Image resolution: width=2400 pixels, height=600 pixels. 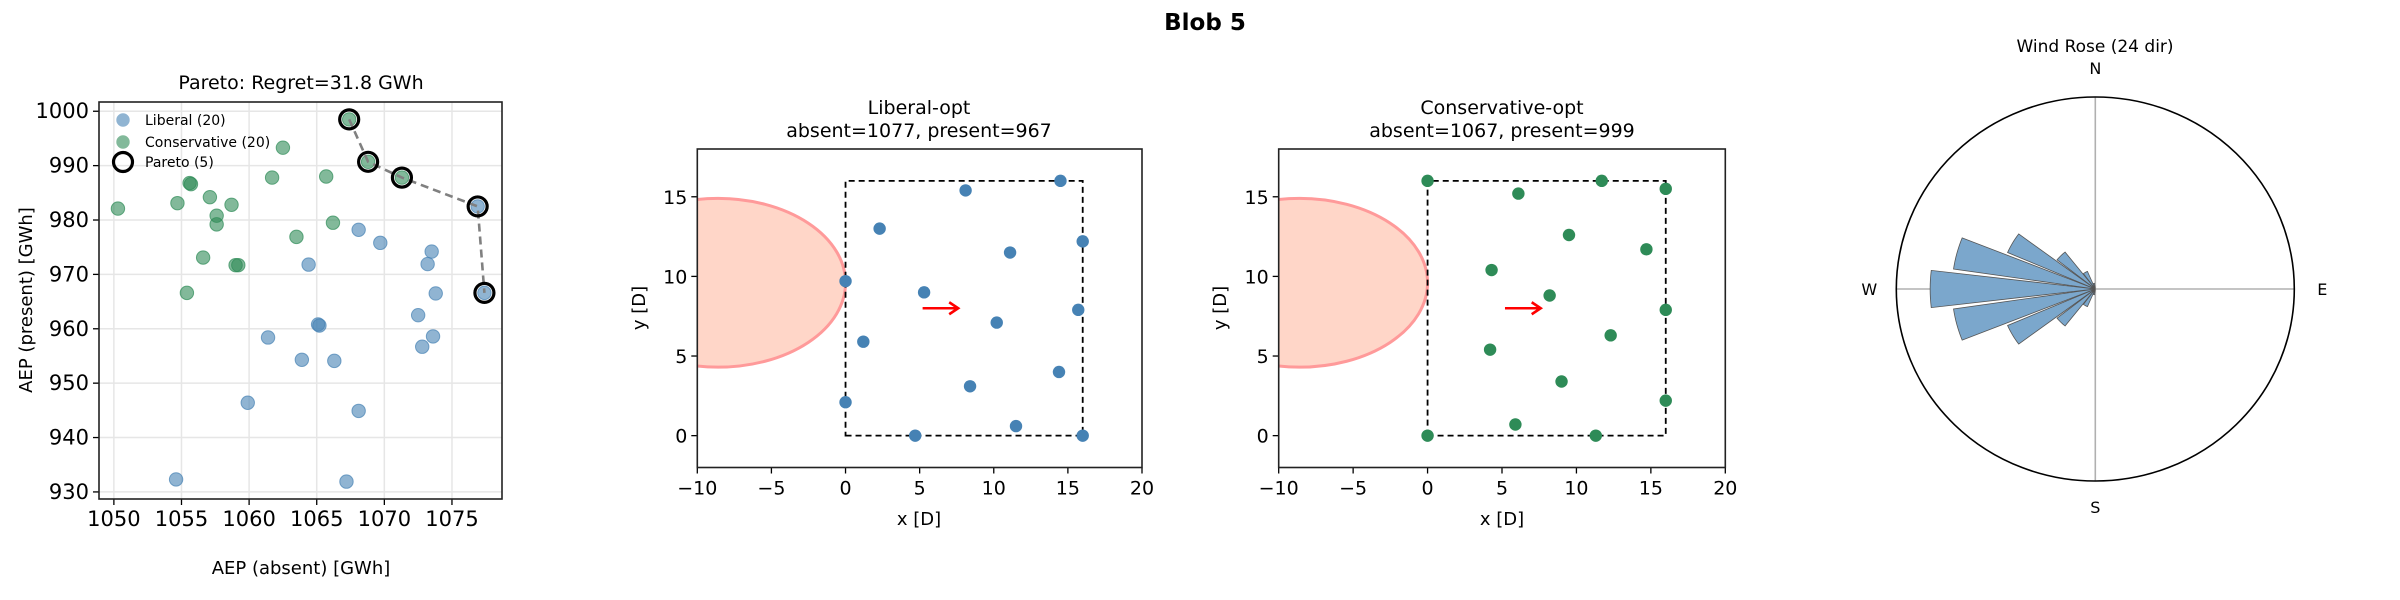 What do you see at coordinates (384, 519) in the screenshot?
I see `x-tick-label: 1070` at bounding box center [384, 519].